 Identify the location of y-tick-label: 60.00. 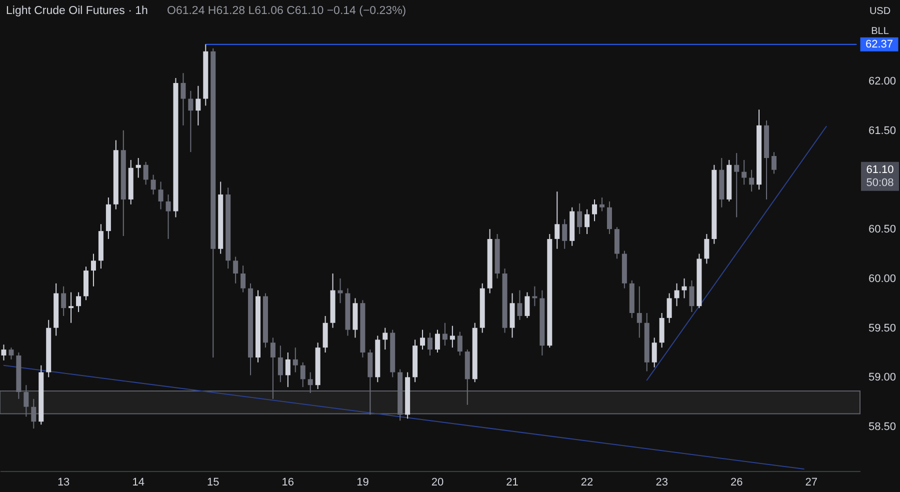
(882, 278).